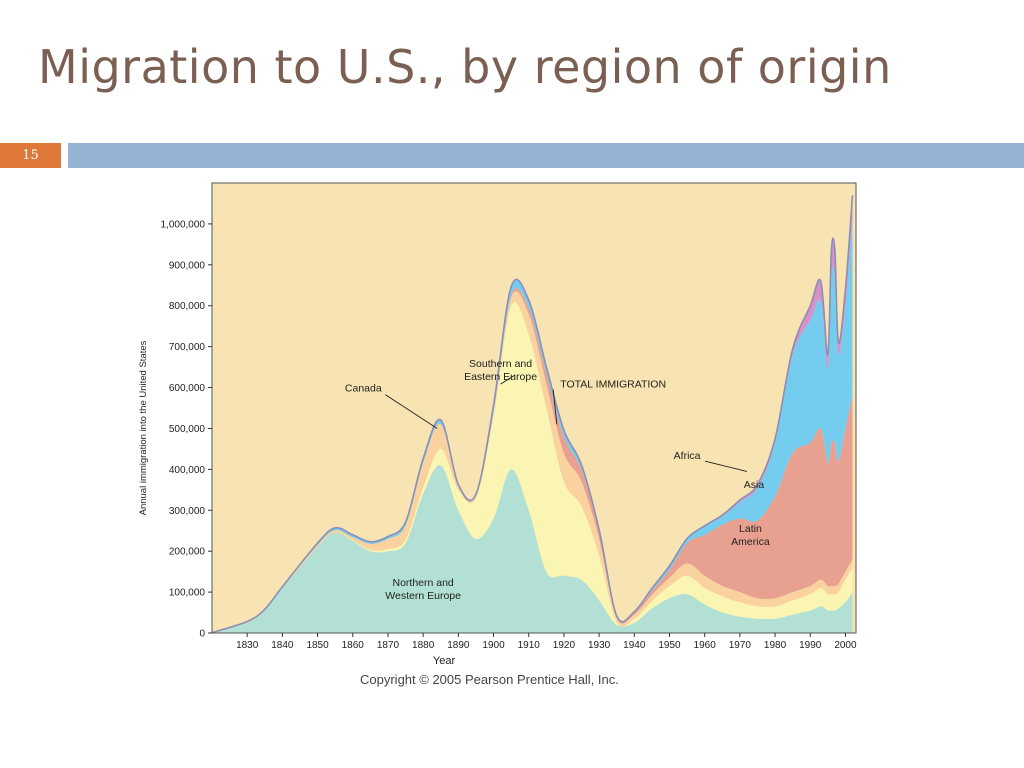  I want to click on annotation-text: Southern and, so click(500, 364).